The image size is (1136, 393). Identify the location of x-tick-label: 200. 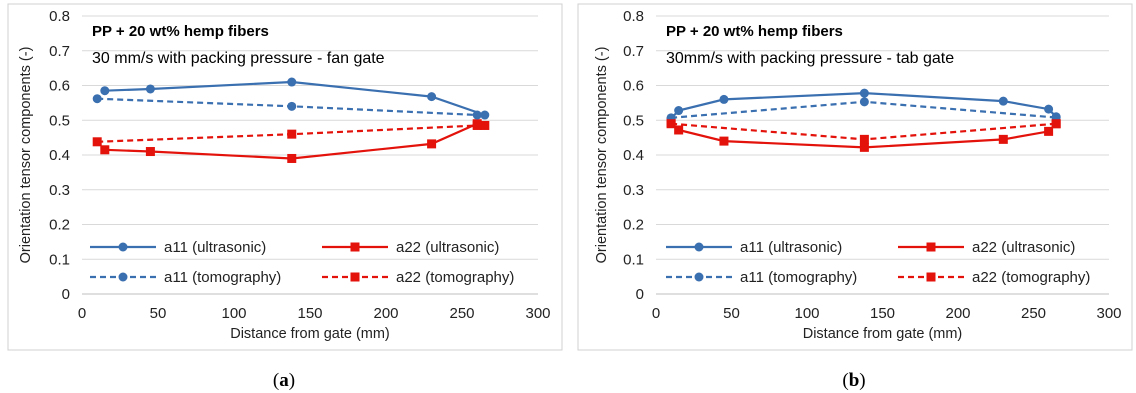
(385, 313).